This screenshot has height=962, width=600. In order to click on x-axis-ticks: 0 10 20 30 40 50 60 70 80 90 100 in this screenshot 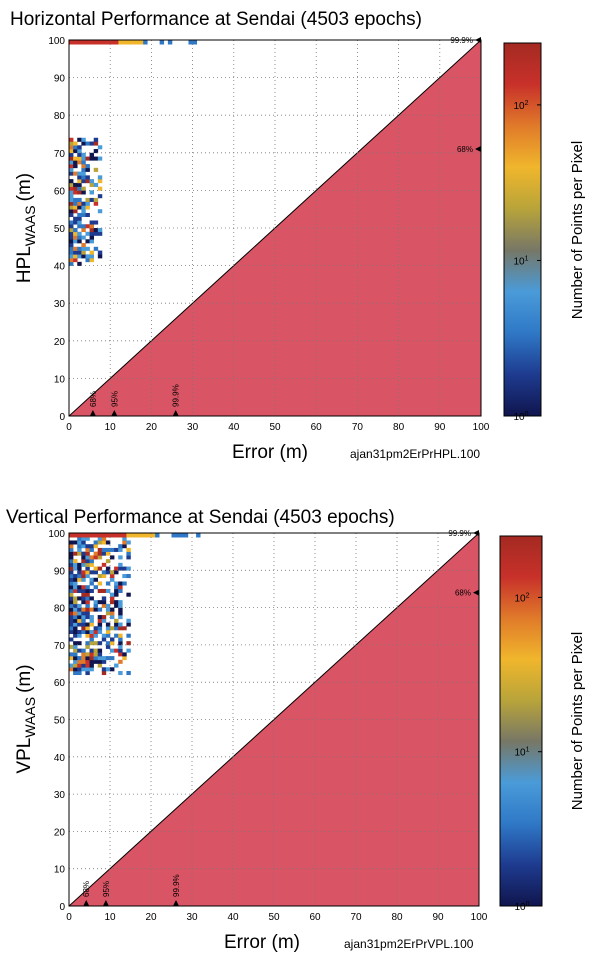, I will do `click(278, 427)`.